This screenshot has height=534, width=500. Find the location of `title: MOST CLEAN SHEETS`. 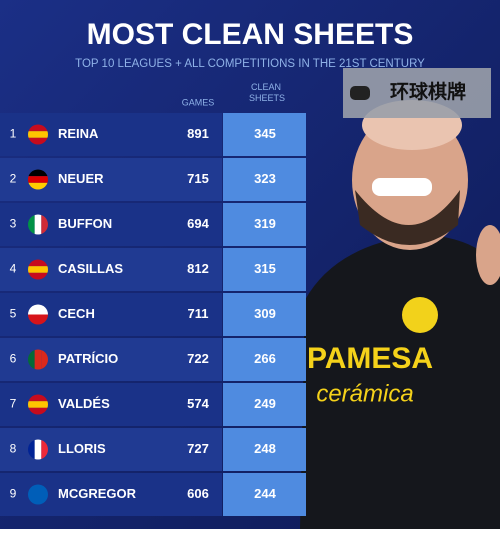

title: MOST CLEAN SHEETS is located at coordinates (250, 34).